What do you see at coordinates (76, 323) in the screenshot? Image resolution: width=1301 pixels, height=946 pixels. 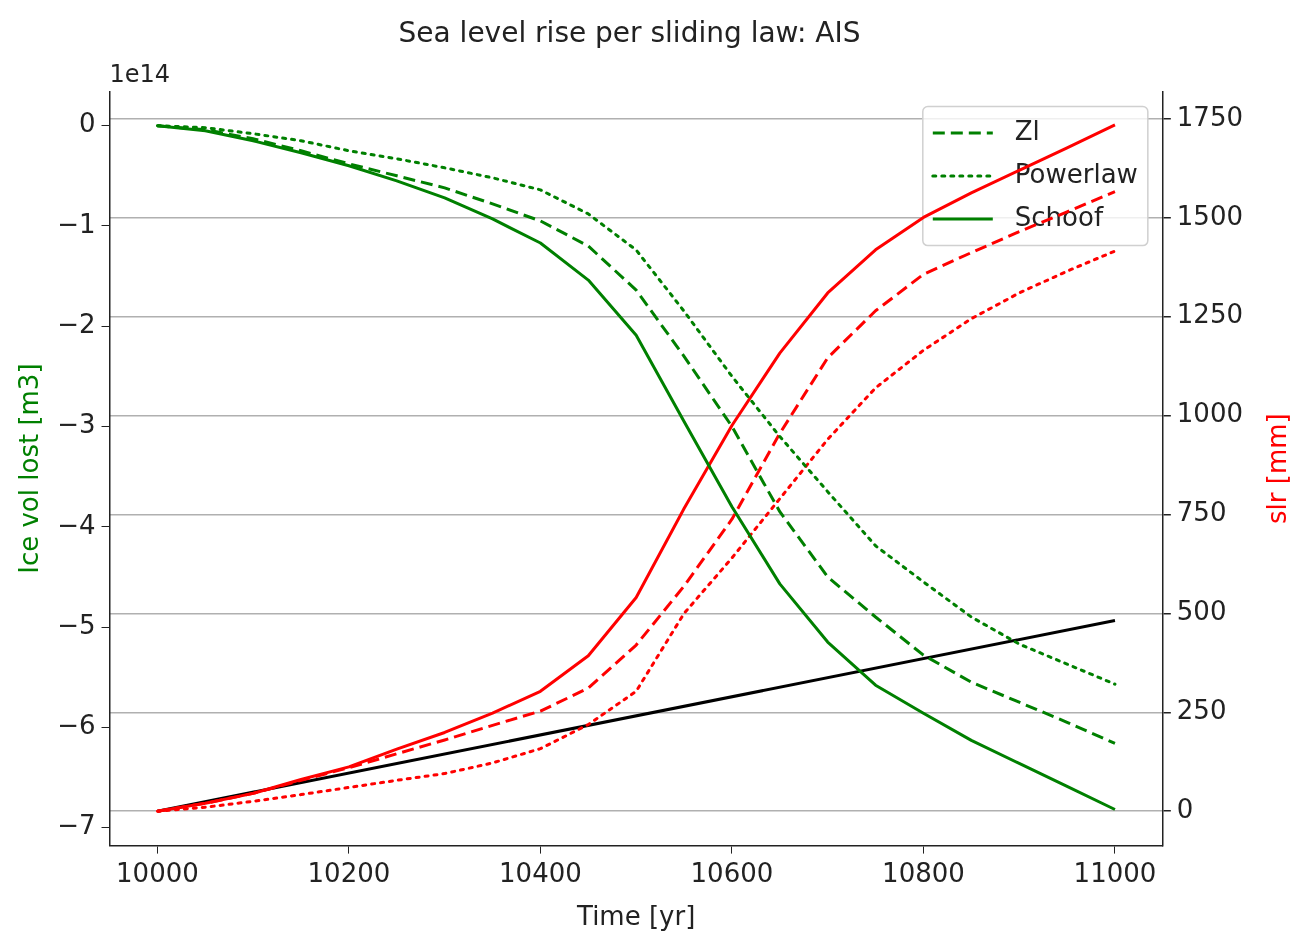 I see `y-tick-label: −2` at bounding box center [76, 323].